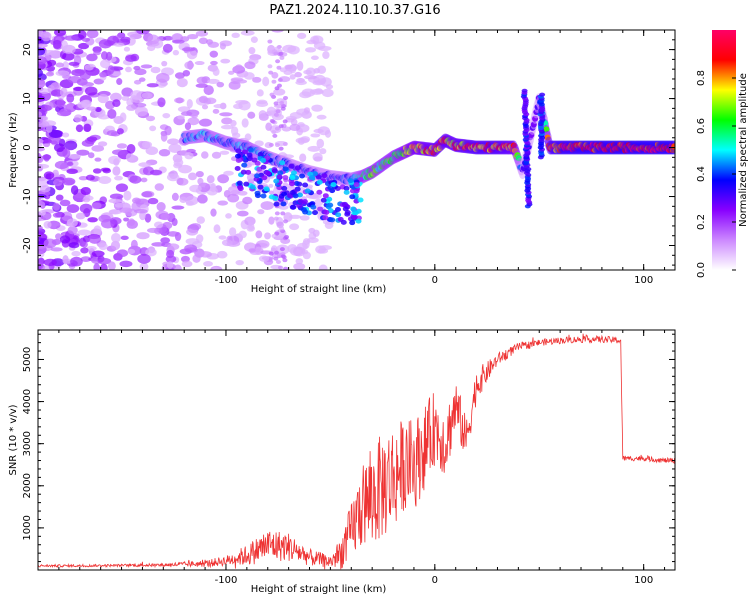 This screenshot has width=750, height=600. What do you see at coordinates (27, 49) in the screenshot?
I see `y-tick-label: 20` at bounding box center [27, 49].